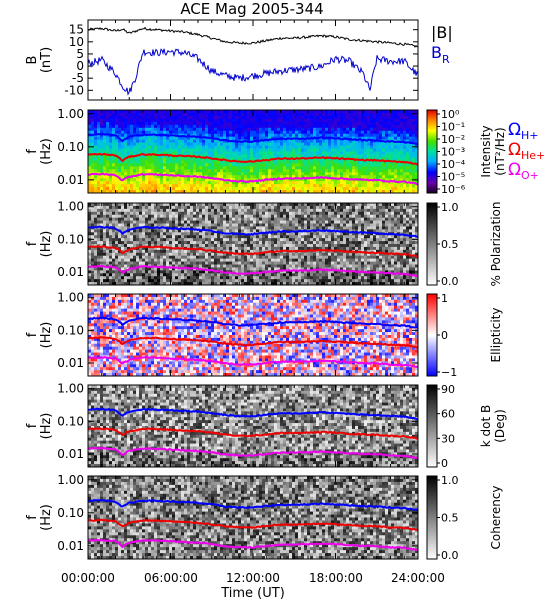 Image resolution: width=550 pixels, height=600 pixels. Describe the element at coordinates (253, 72) in the screenshot. I see `series-line` at that location.